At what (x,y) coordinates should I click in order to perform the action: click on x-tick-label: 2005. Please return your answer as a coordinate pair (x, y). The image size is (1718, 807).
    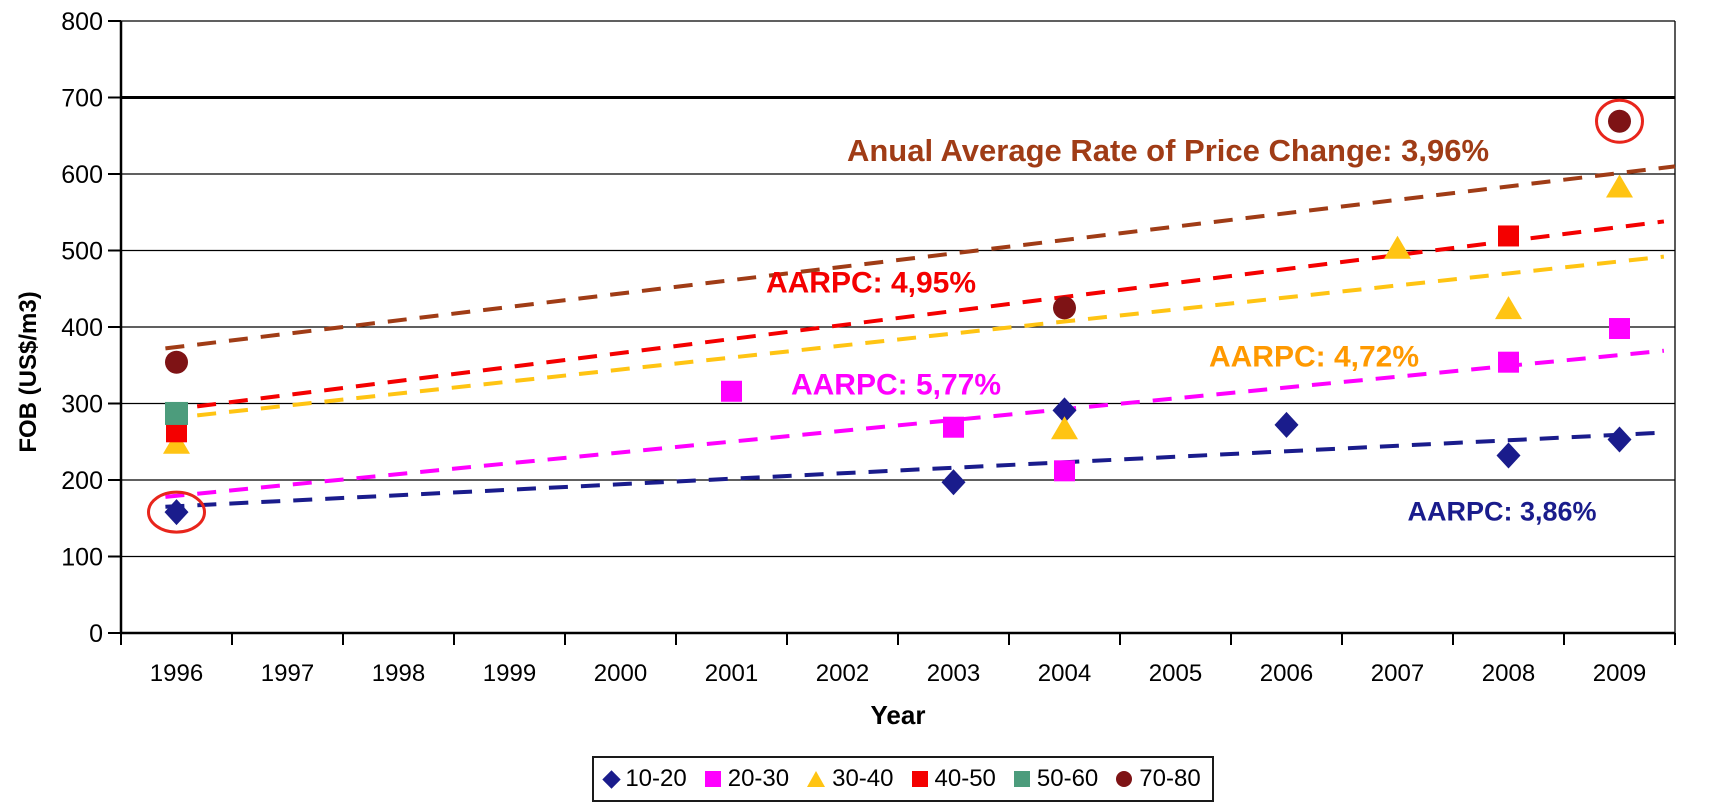
    Looking at the image, I should click on (1175, 673).